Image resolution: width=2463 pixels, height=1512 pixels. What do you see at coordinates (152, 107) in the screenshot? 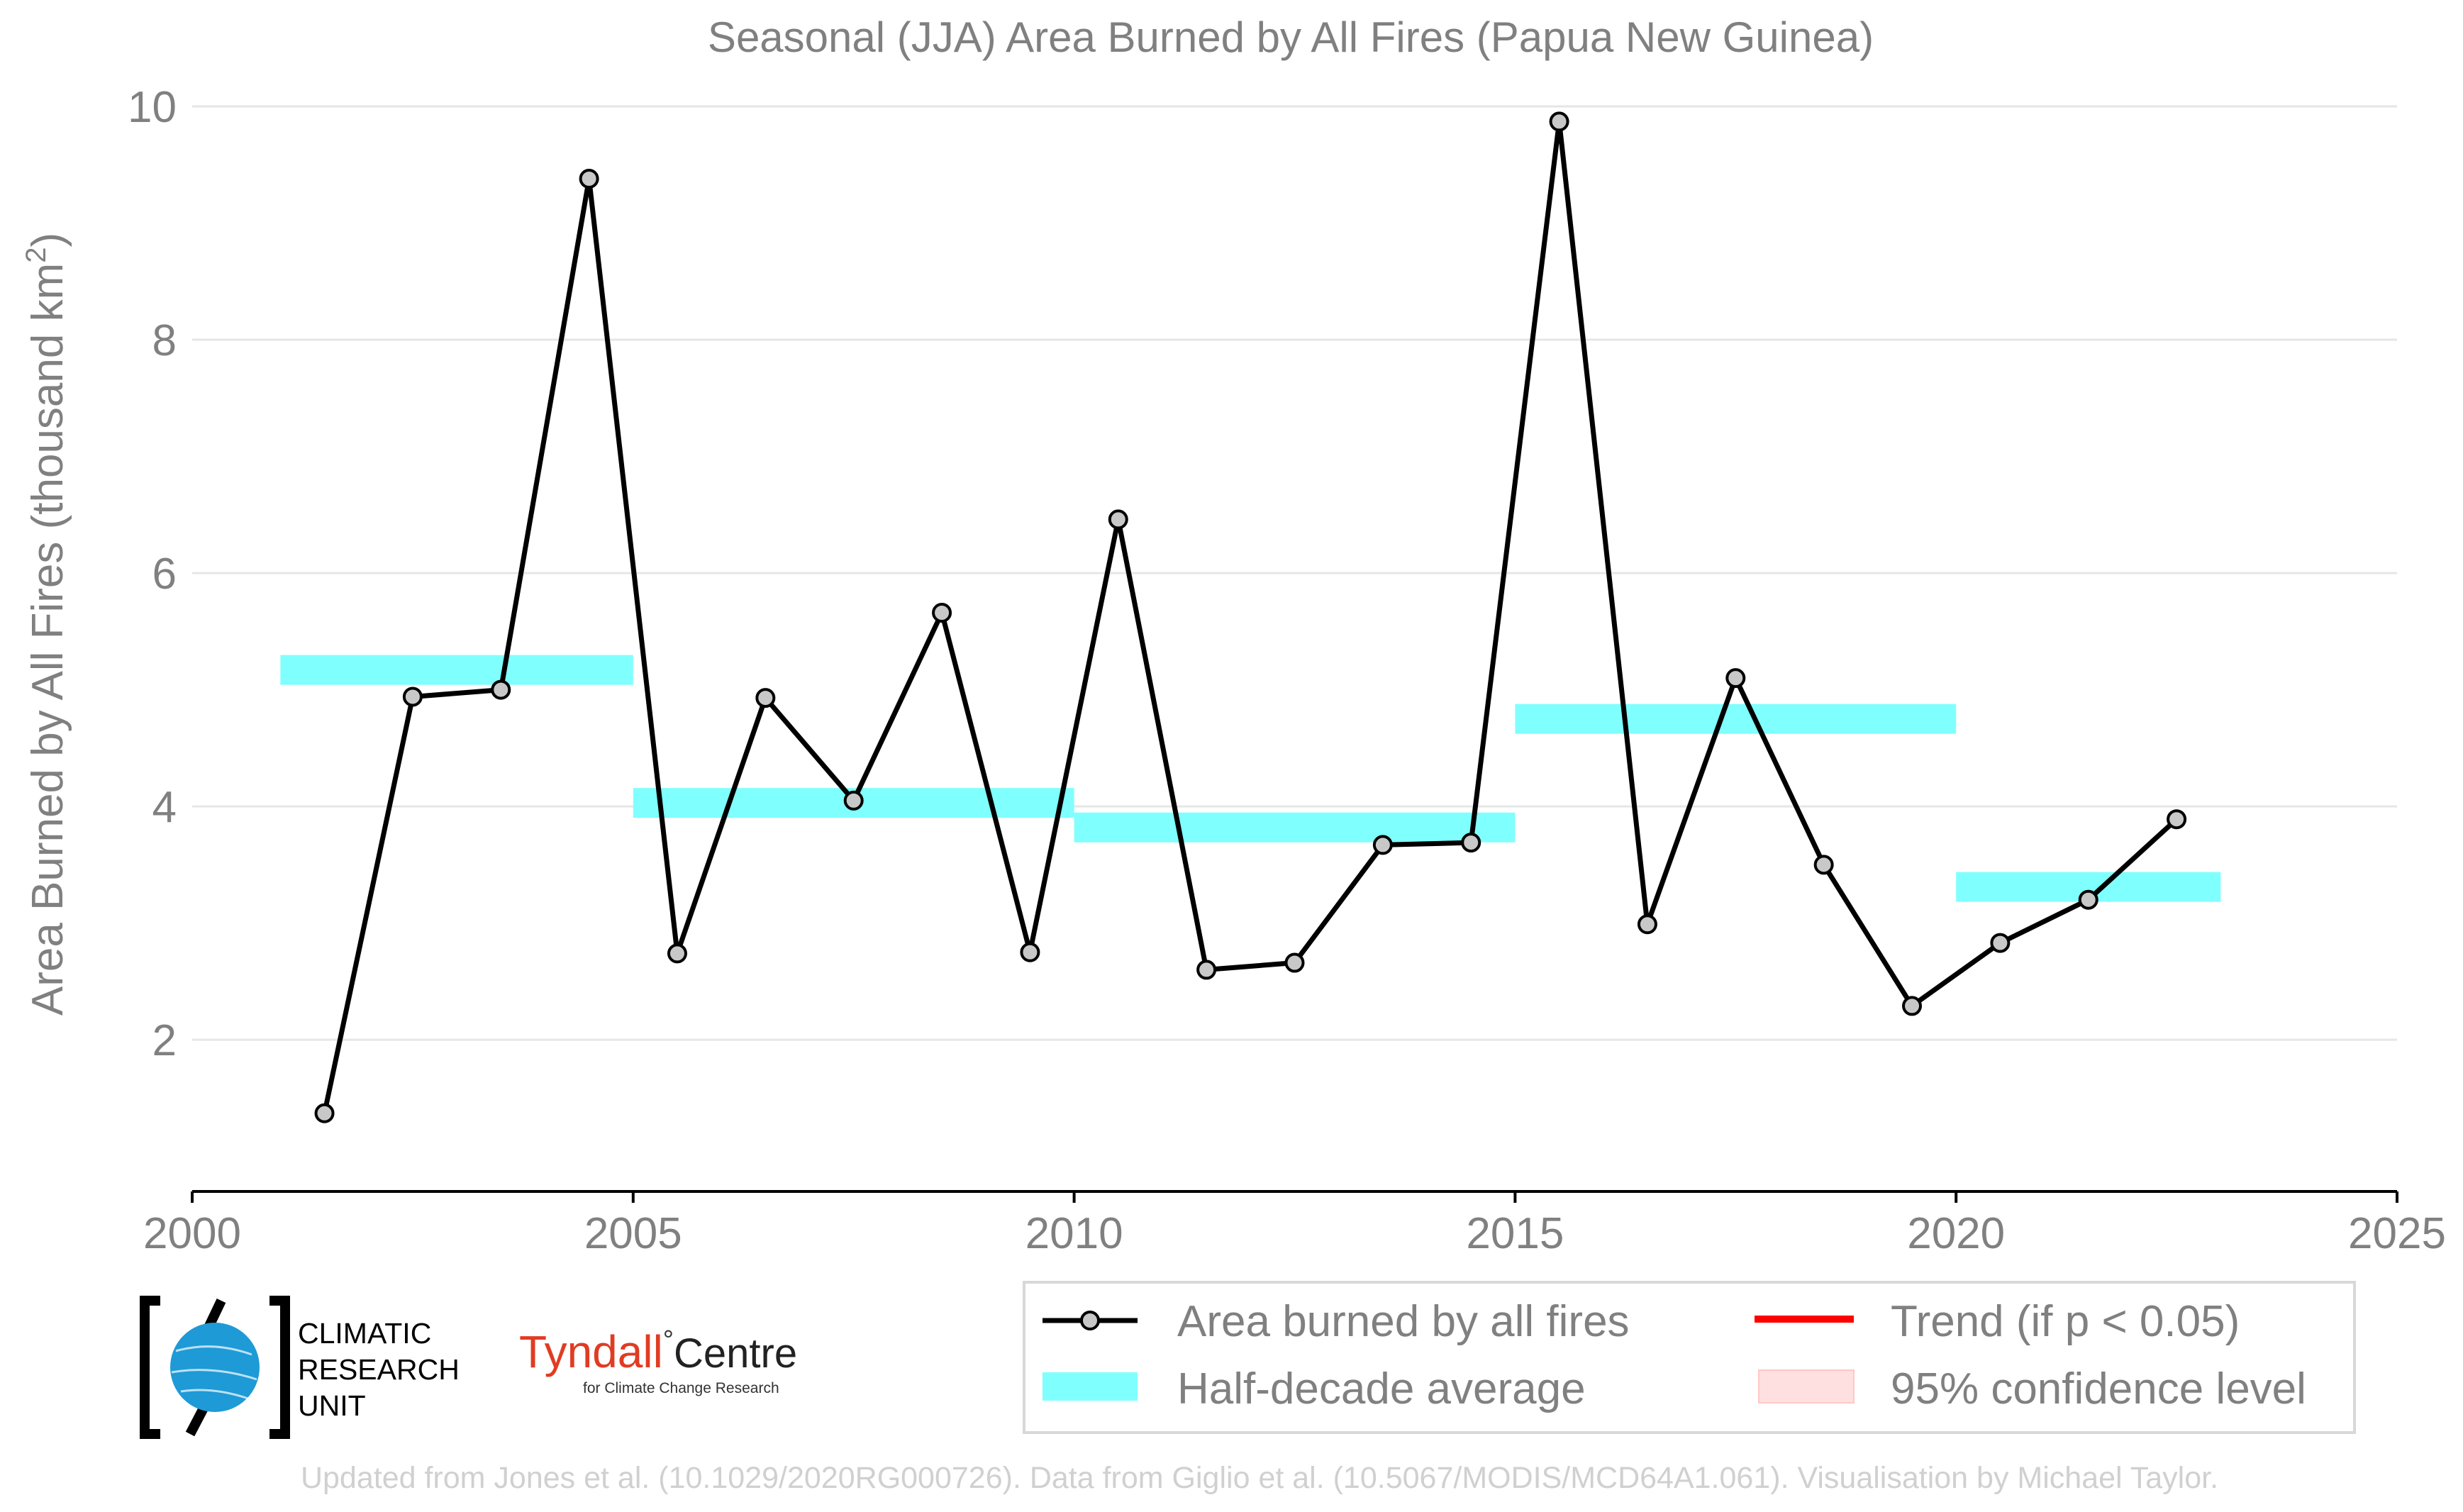
I see `y-tick-label-10: 10` at bounding box center [152, 107].